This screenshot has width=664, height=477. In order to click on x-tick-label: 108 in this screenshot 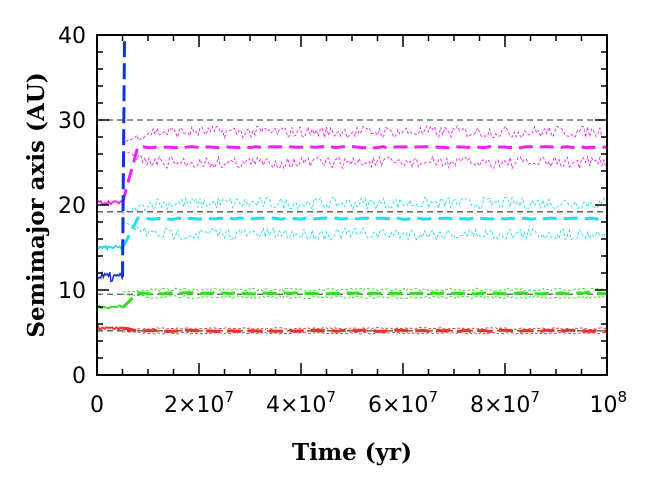, I will do `click(608, 403)`.